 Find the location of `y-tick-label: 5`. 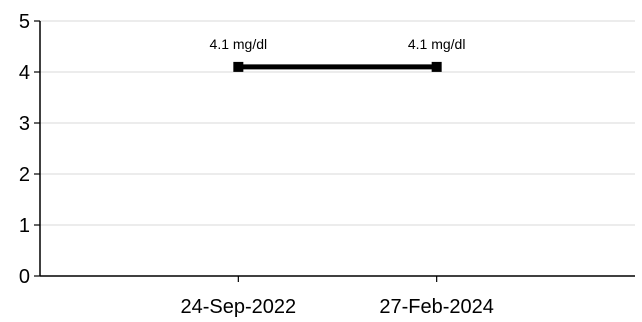

y-tick-label: 5 is located at coordinates (24, 22).